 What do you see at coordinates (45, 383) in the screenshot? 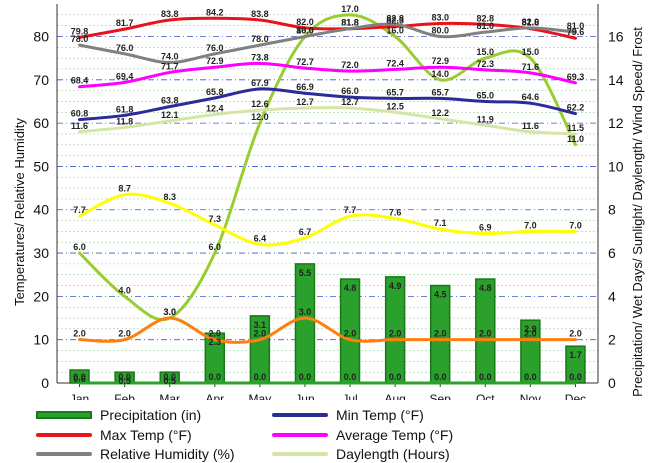
I see `y-left-tick-label: 0` at bounding box center [45, 383].